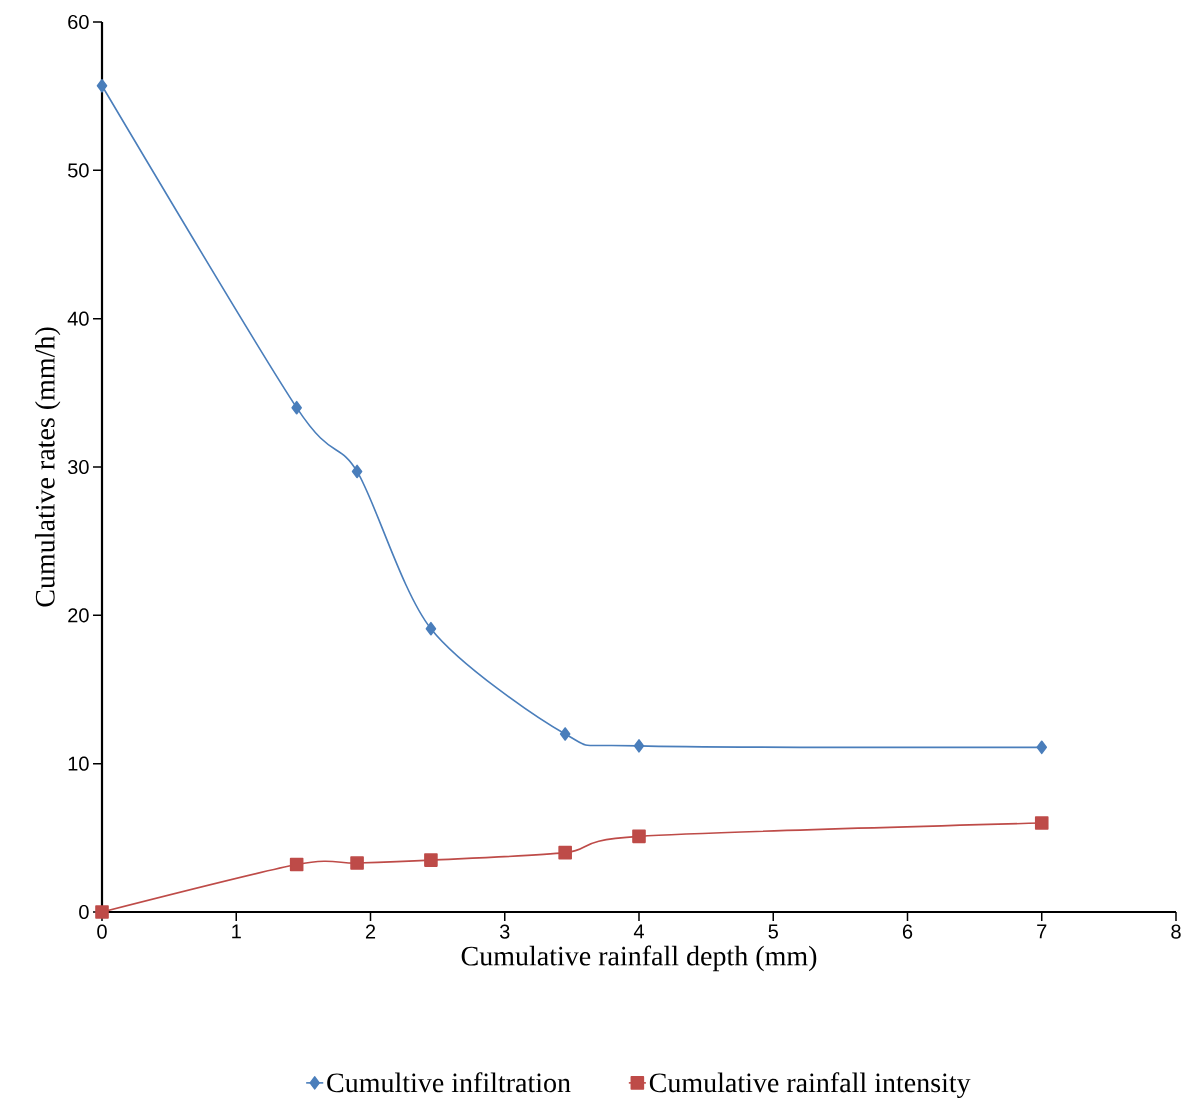 The height and width of the screenshot is (1100, 1190). What do you see at coordinates (78, 467) in the screenshot?
I see `y-tick-label: 30` at bounding box center [78, 467].